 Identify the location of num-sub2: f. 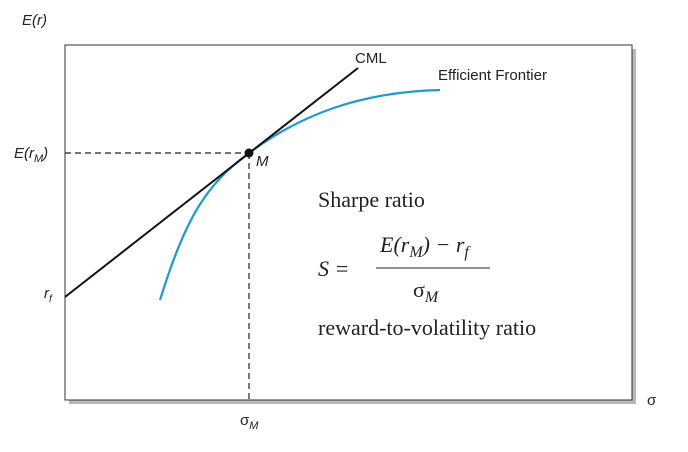
(467, 252).